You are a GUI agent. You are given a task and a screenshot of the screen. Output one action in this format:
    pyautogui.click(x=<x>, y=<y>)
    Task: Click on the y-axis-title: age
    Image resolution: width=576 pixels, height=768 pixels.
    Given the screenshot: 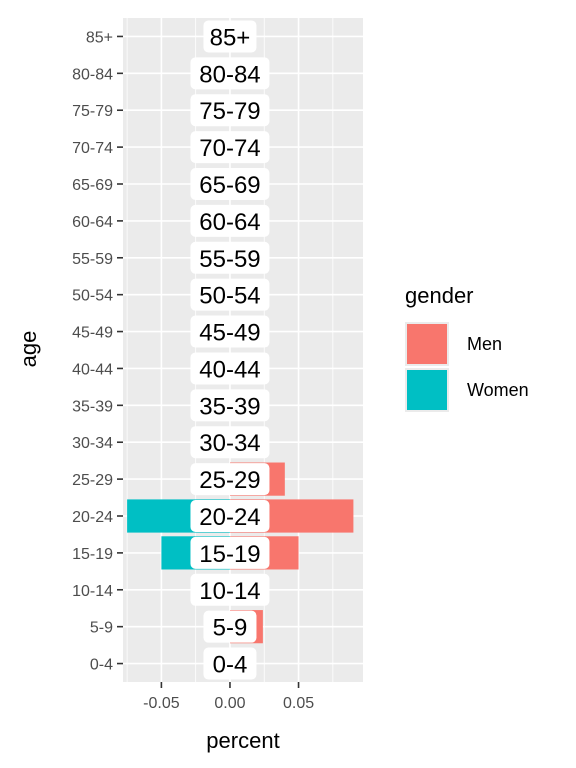 What is the action you would take?
    pyautogui.click(x=28, y=349)
    